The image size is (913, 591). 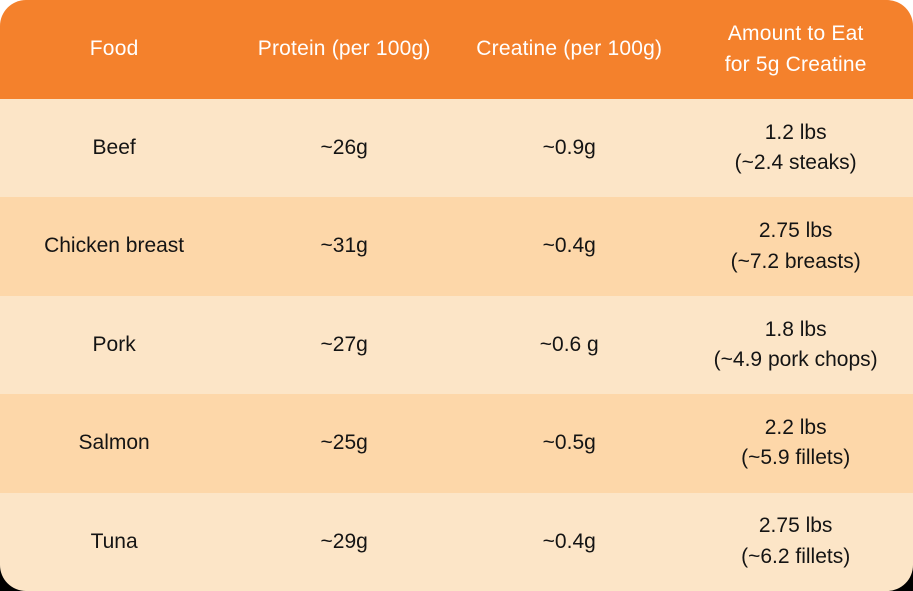 I want to click on header-creatine: Creatine (per 100g), so click(x=569, y=49).